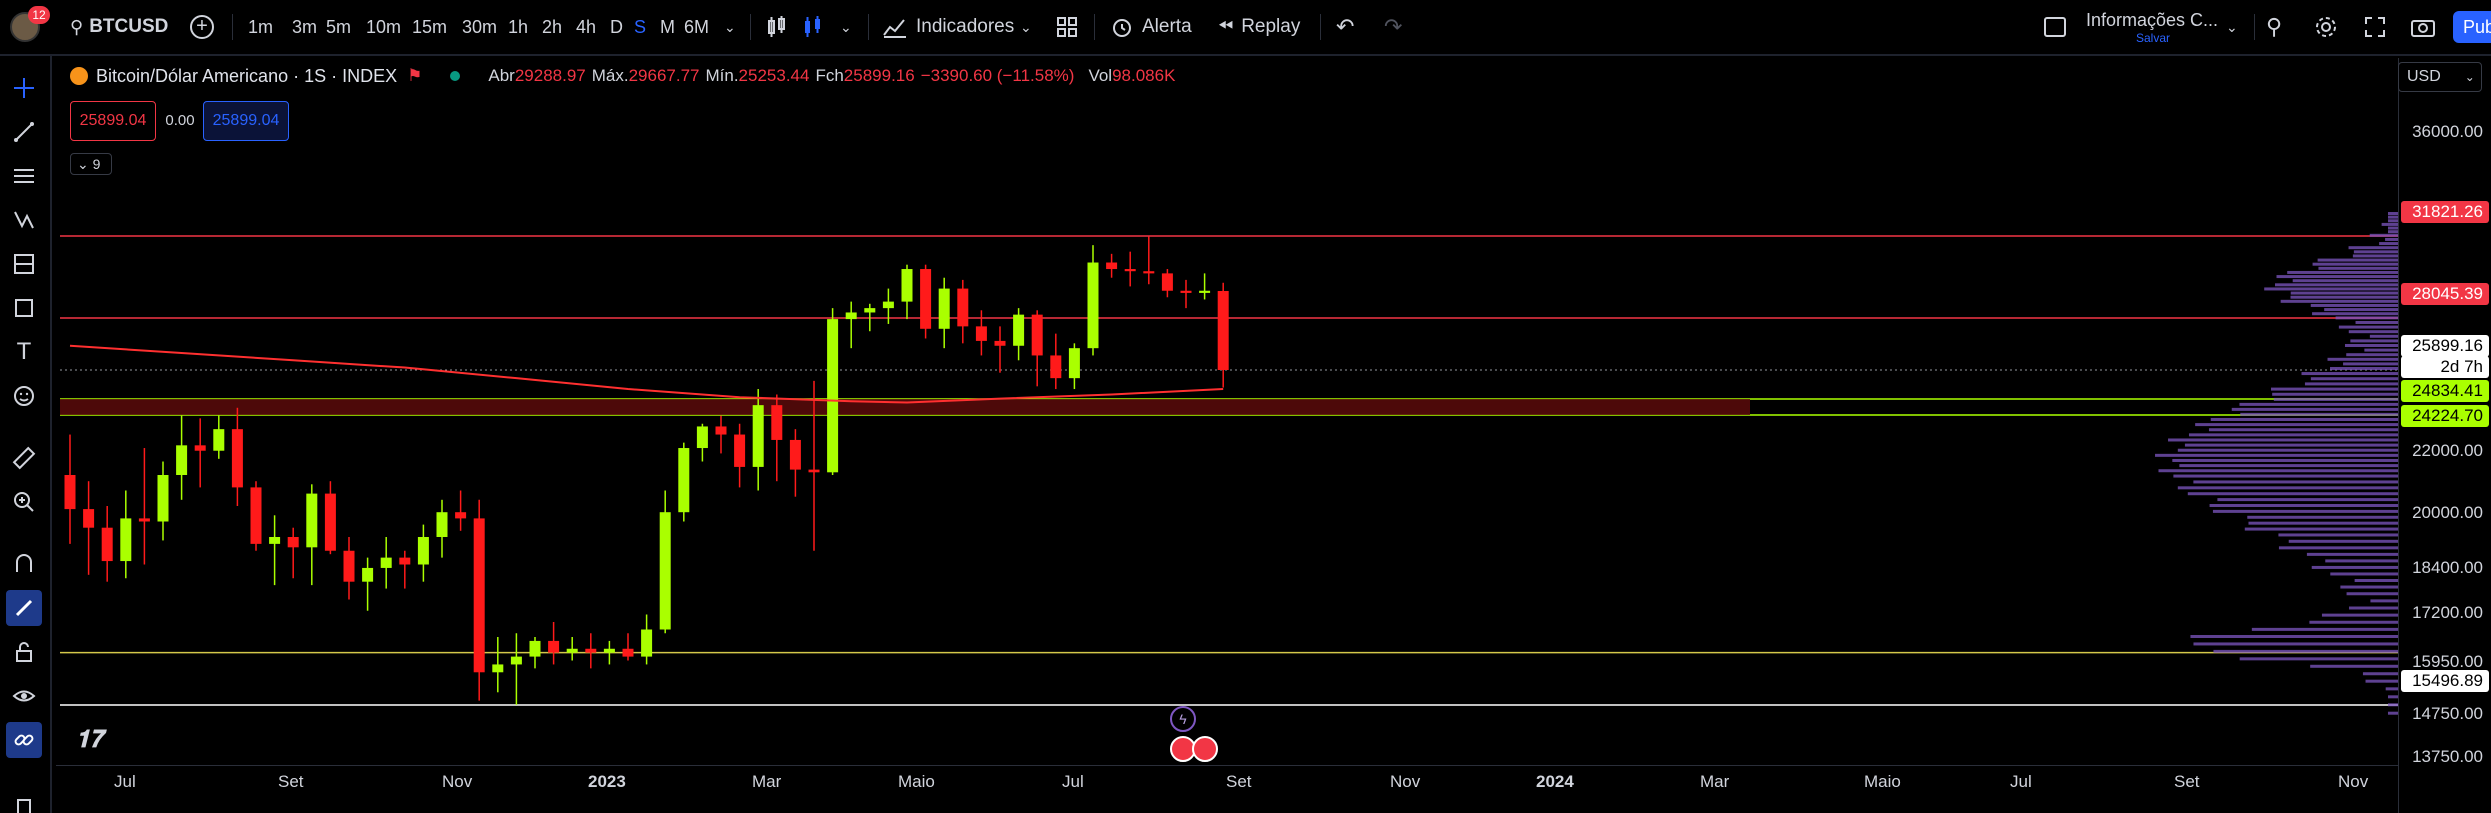 Image resolution: width=2491 pixels, height=813 pixels. Describe the element at coordinates (2375, 27) in the screenshot. I see `fullscreen-icon` at that location.